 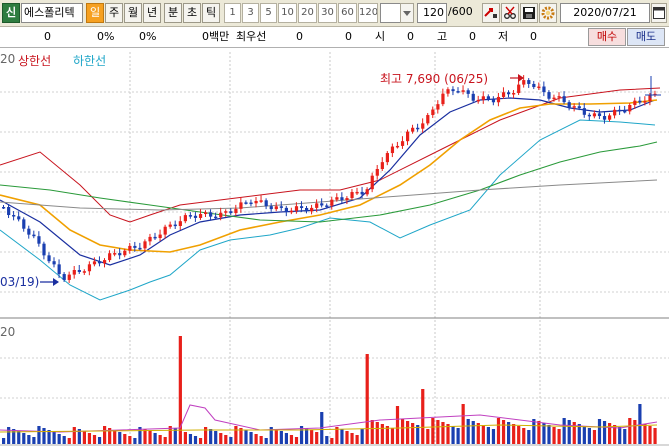 I want to click on interval-120-button: 120, so click(x=368, y=13).